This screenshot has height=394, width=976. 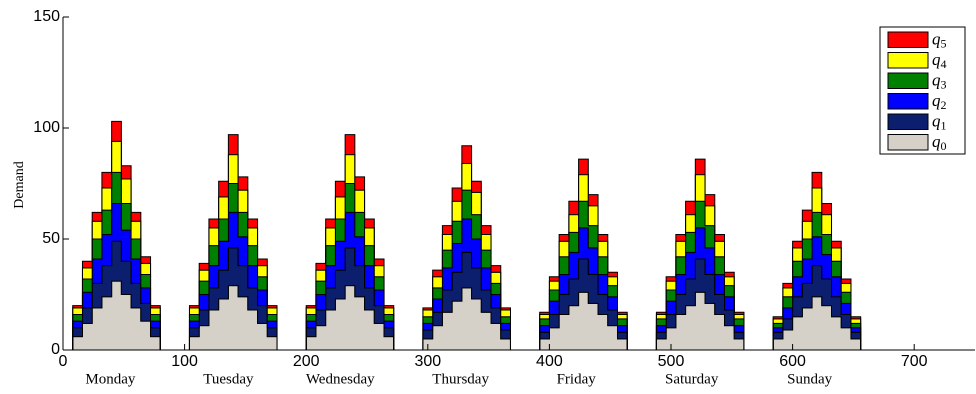 I want to click on day-label: Sunday, so click(x=810, y=379).